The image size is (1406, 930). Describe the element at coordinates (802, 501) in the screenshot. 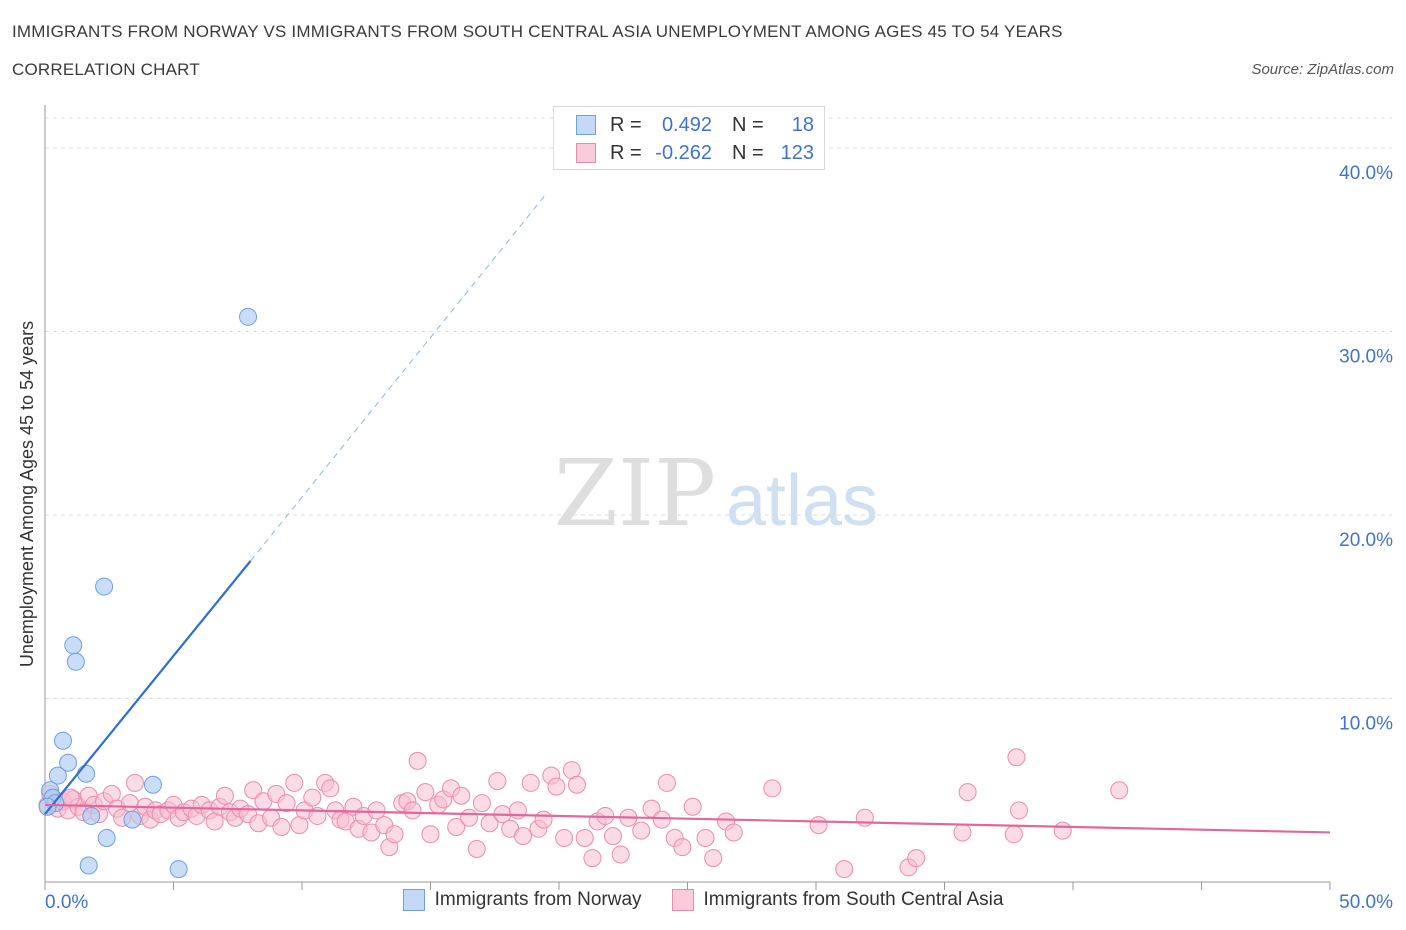

I see `watermark-atlas: atlas` at that location.